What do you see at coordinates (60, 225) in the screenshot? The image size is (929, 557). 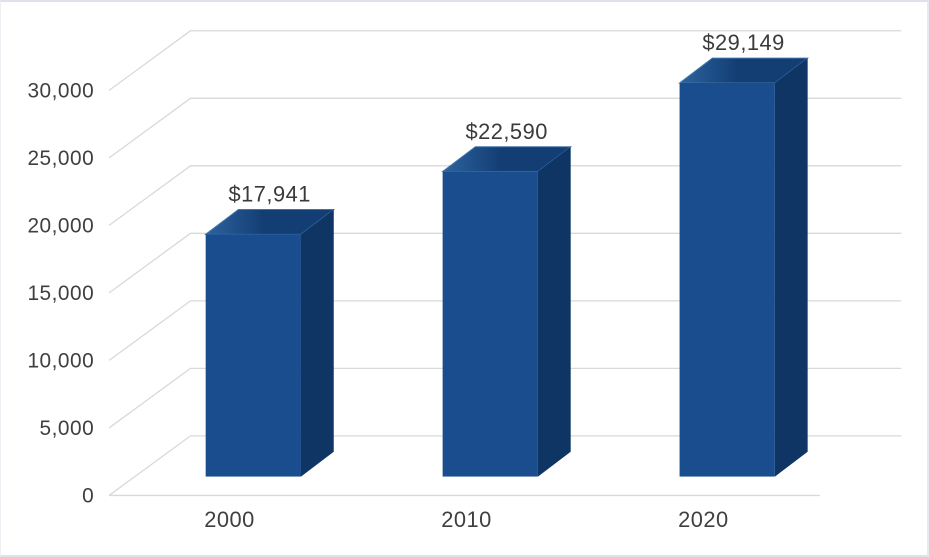 I see `y-axis-tick-label: 20,000` at bounding box center [60, 225].